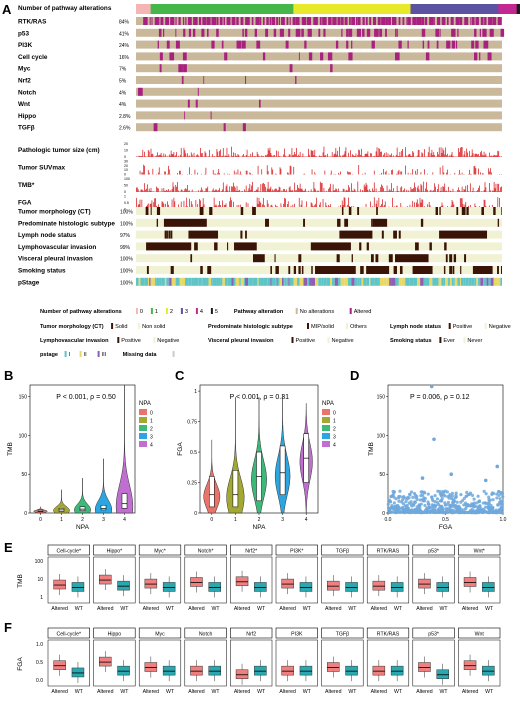 This screenshot has height=703, width=520. What do you see at coordinates (25, 45) in the screenshot?
I see `alteration-row-label: PI3K` at bounding box center [25, 45].